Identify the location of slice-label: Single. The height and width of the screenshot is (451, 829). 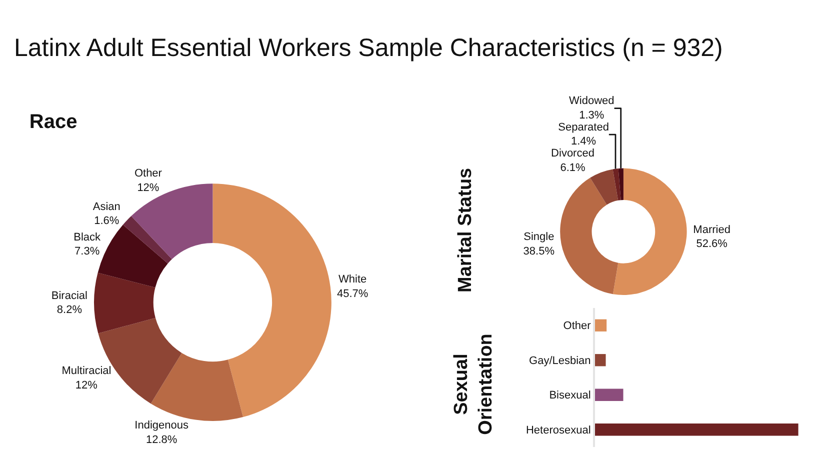
(539, 237).